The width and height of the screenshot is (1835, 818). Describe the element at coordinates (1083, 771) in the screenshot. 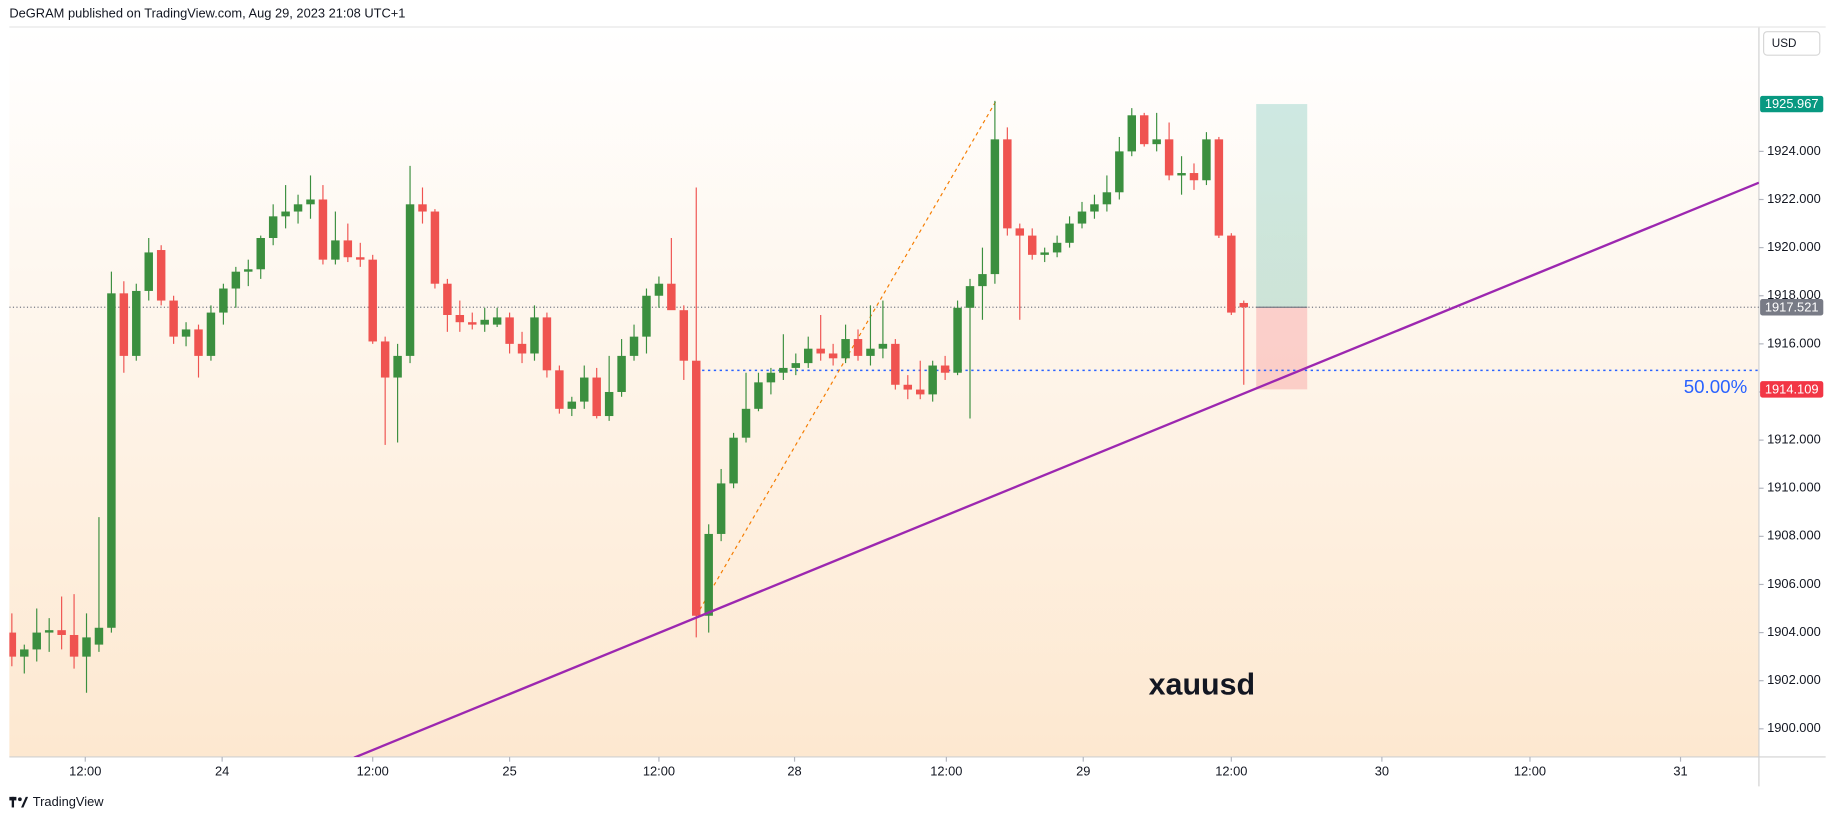

I see `x-tick-label: 29` at that location.